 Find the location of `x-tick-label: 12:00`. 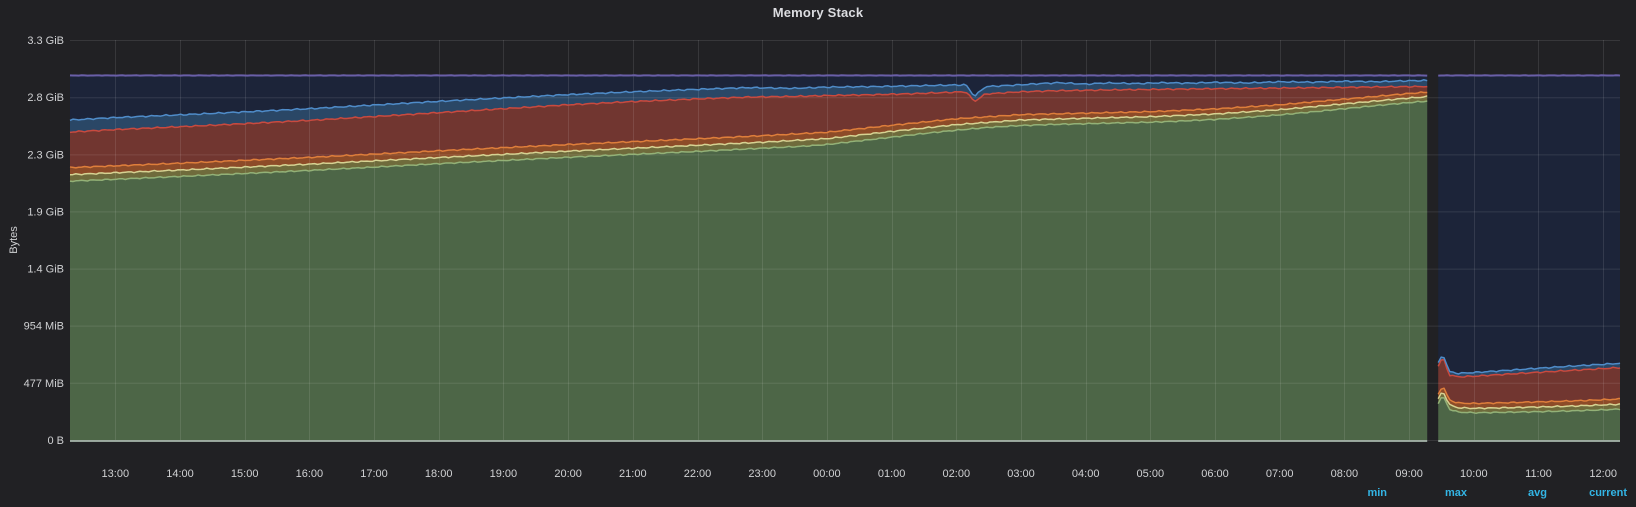

x-tick-label: 12:00 is located at coordinates (1603, 474).